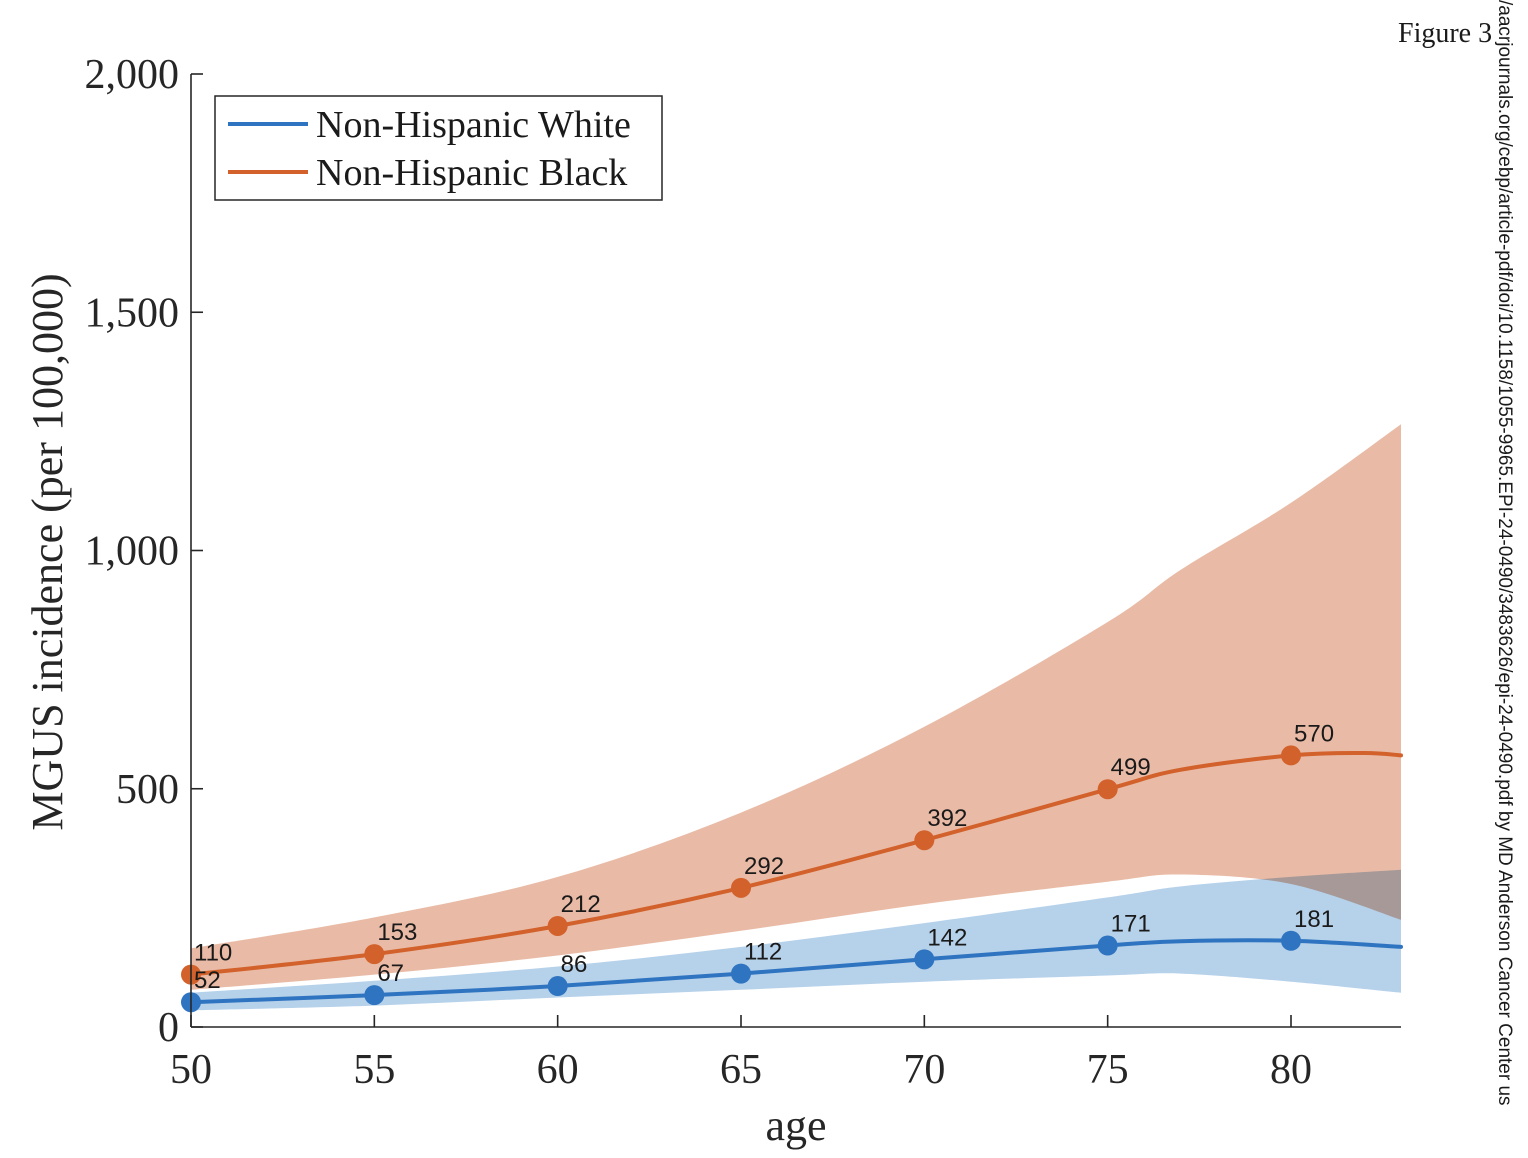  What do you see at coordinates (764, 866) in the screenshot?
I see `data-label-non-hispanic-black-65: 292` at bounding box center [764, 866].